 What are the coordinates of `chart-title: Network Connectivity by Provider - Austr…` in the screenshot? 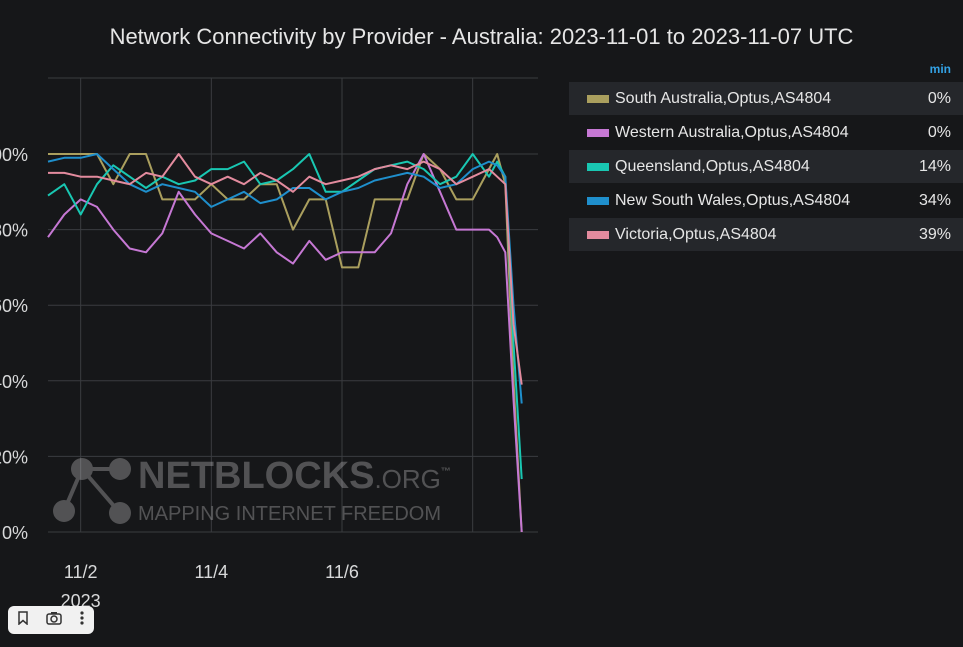 It's located at (481, 36).